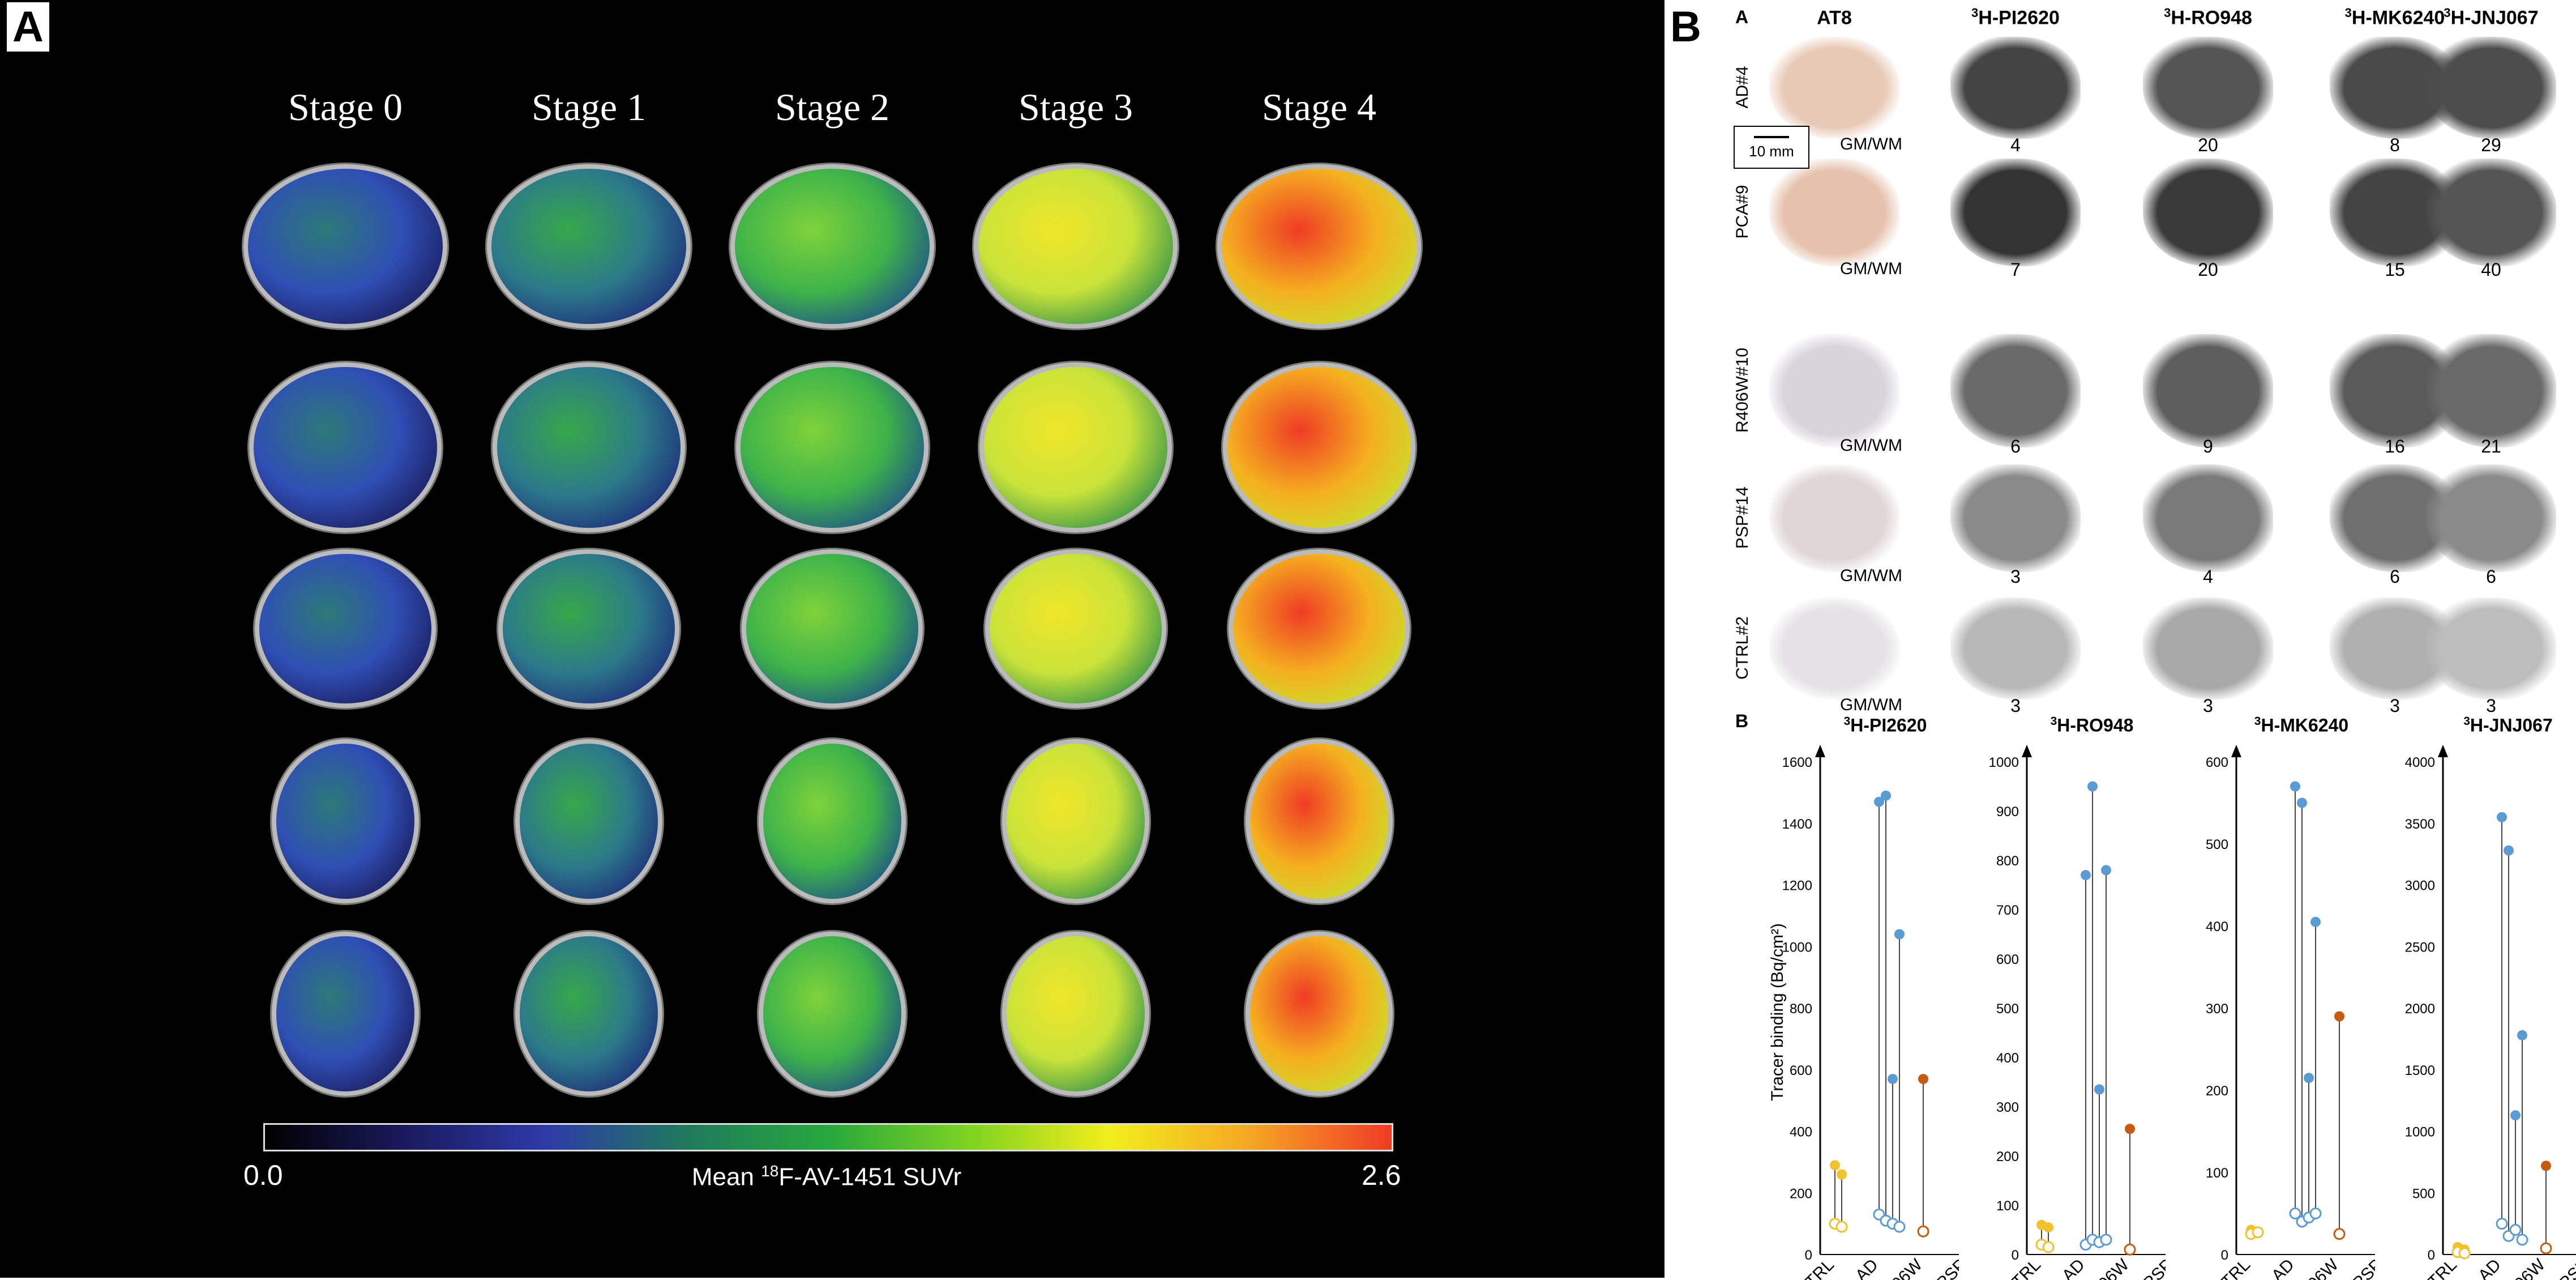 Image resolution: width=2576 pixels, height=1280 pixels. Describe the element at coordinates (2208, 648) in the screenshot. I see `tissue-section-r4-c2` at that location.